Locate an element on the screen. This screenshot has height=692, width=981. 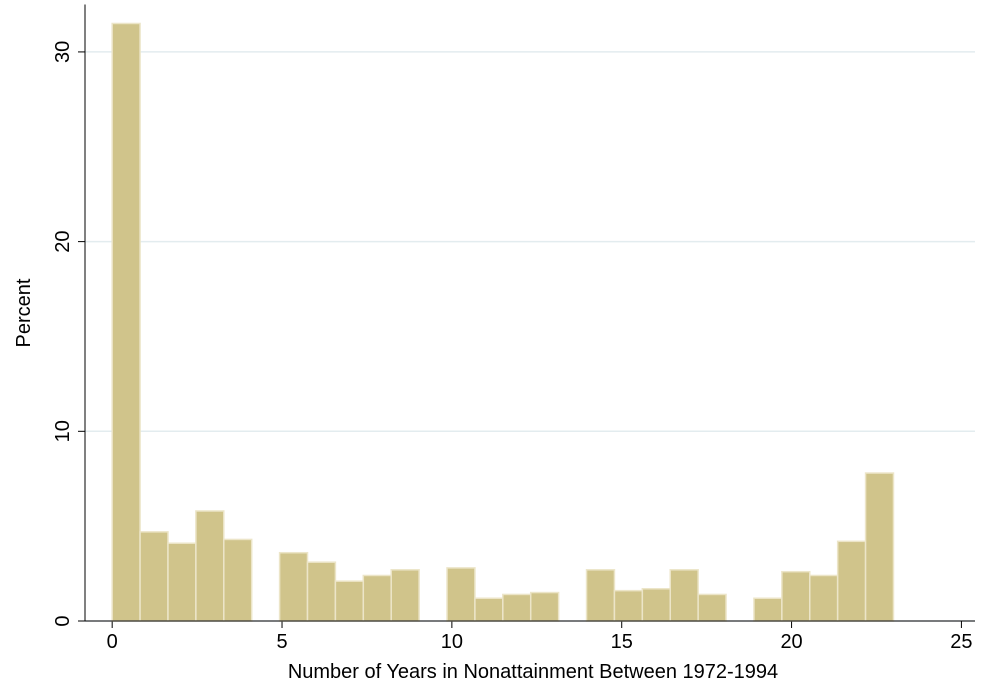
y-axis-label: Percent is located at coordinates (24, 312).